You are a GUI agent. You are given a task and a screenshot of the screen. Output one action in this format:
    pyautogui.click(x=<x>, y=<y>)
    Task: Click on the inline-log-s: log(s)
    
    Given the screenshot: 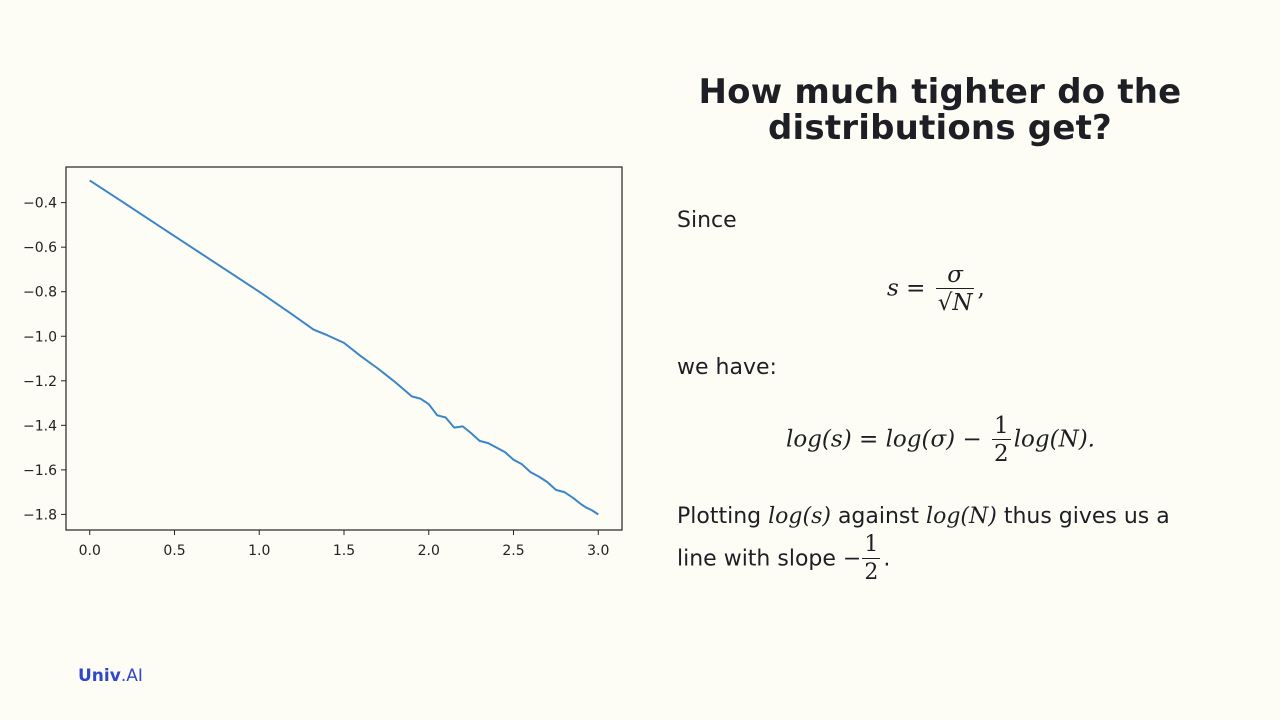 What is the action you would take?
    pyautogui.click(x=799, y=516)
    